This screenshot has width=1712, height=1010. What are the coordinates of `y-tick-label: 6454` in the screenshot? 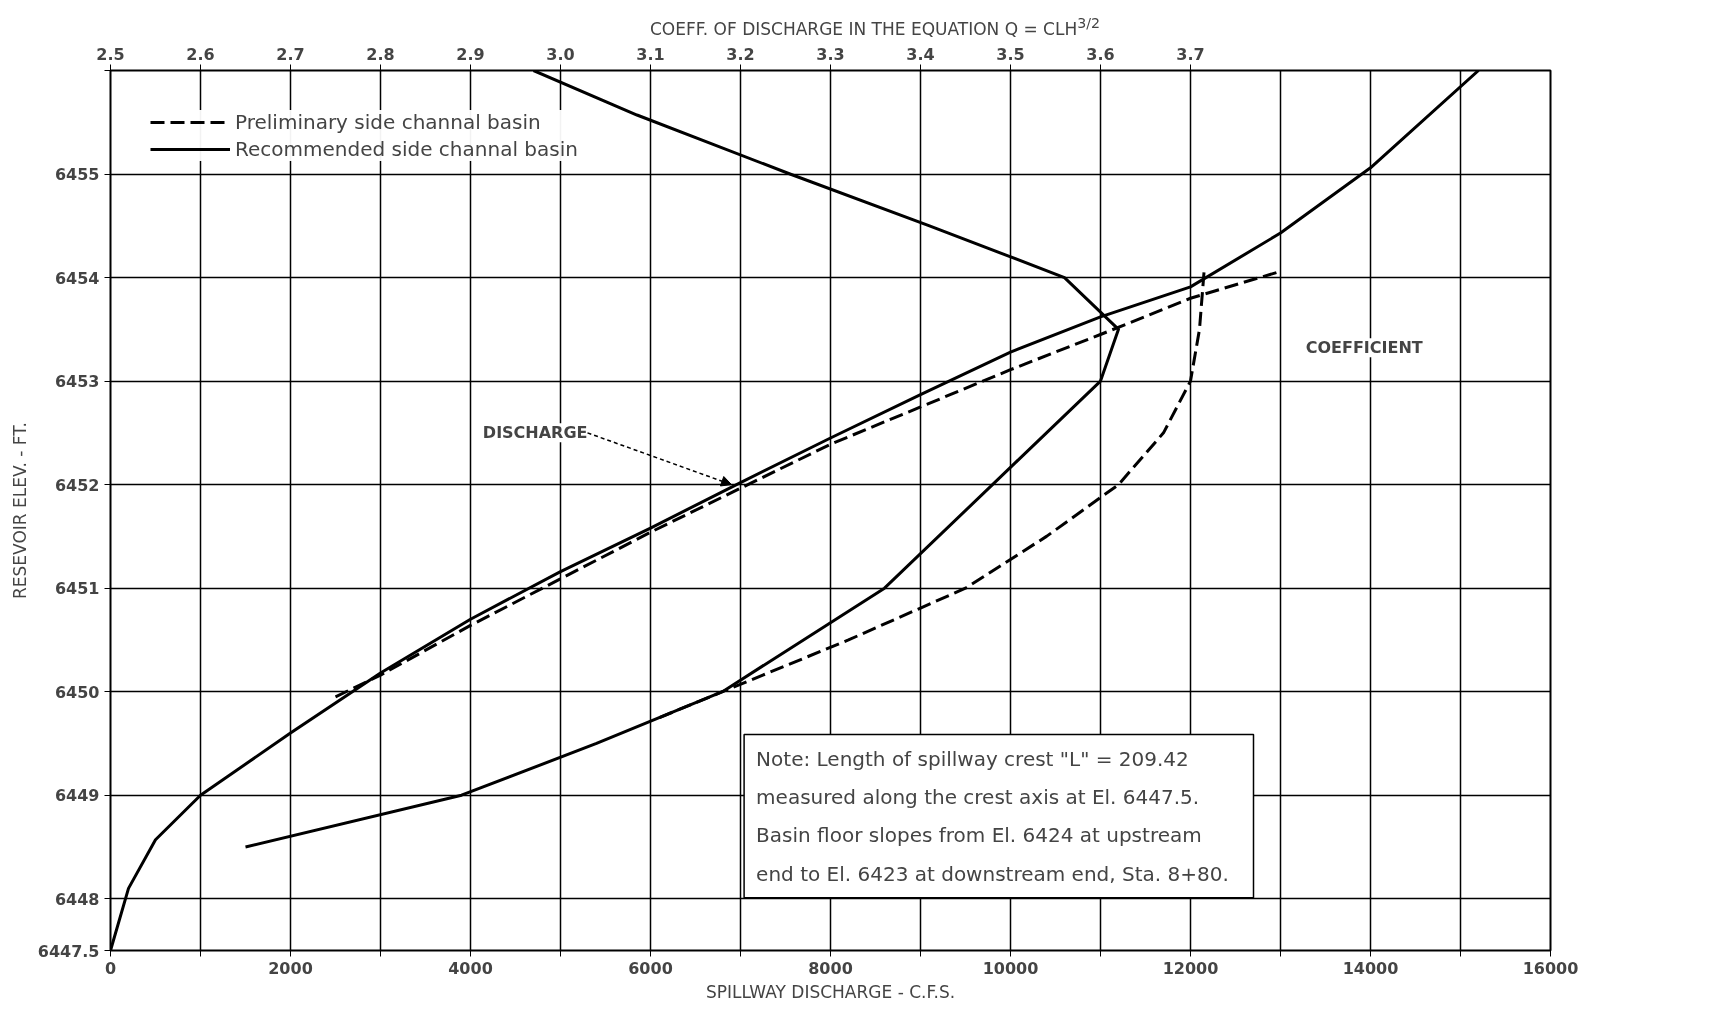 It's located at (77, 278).